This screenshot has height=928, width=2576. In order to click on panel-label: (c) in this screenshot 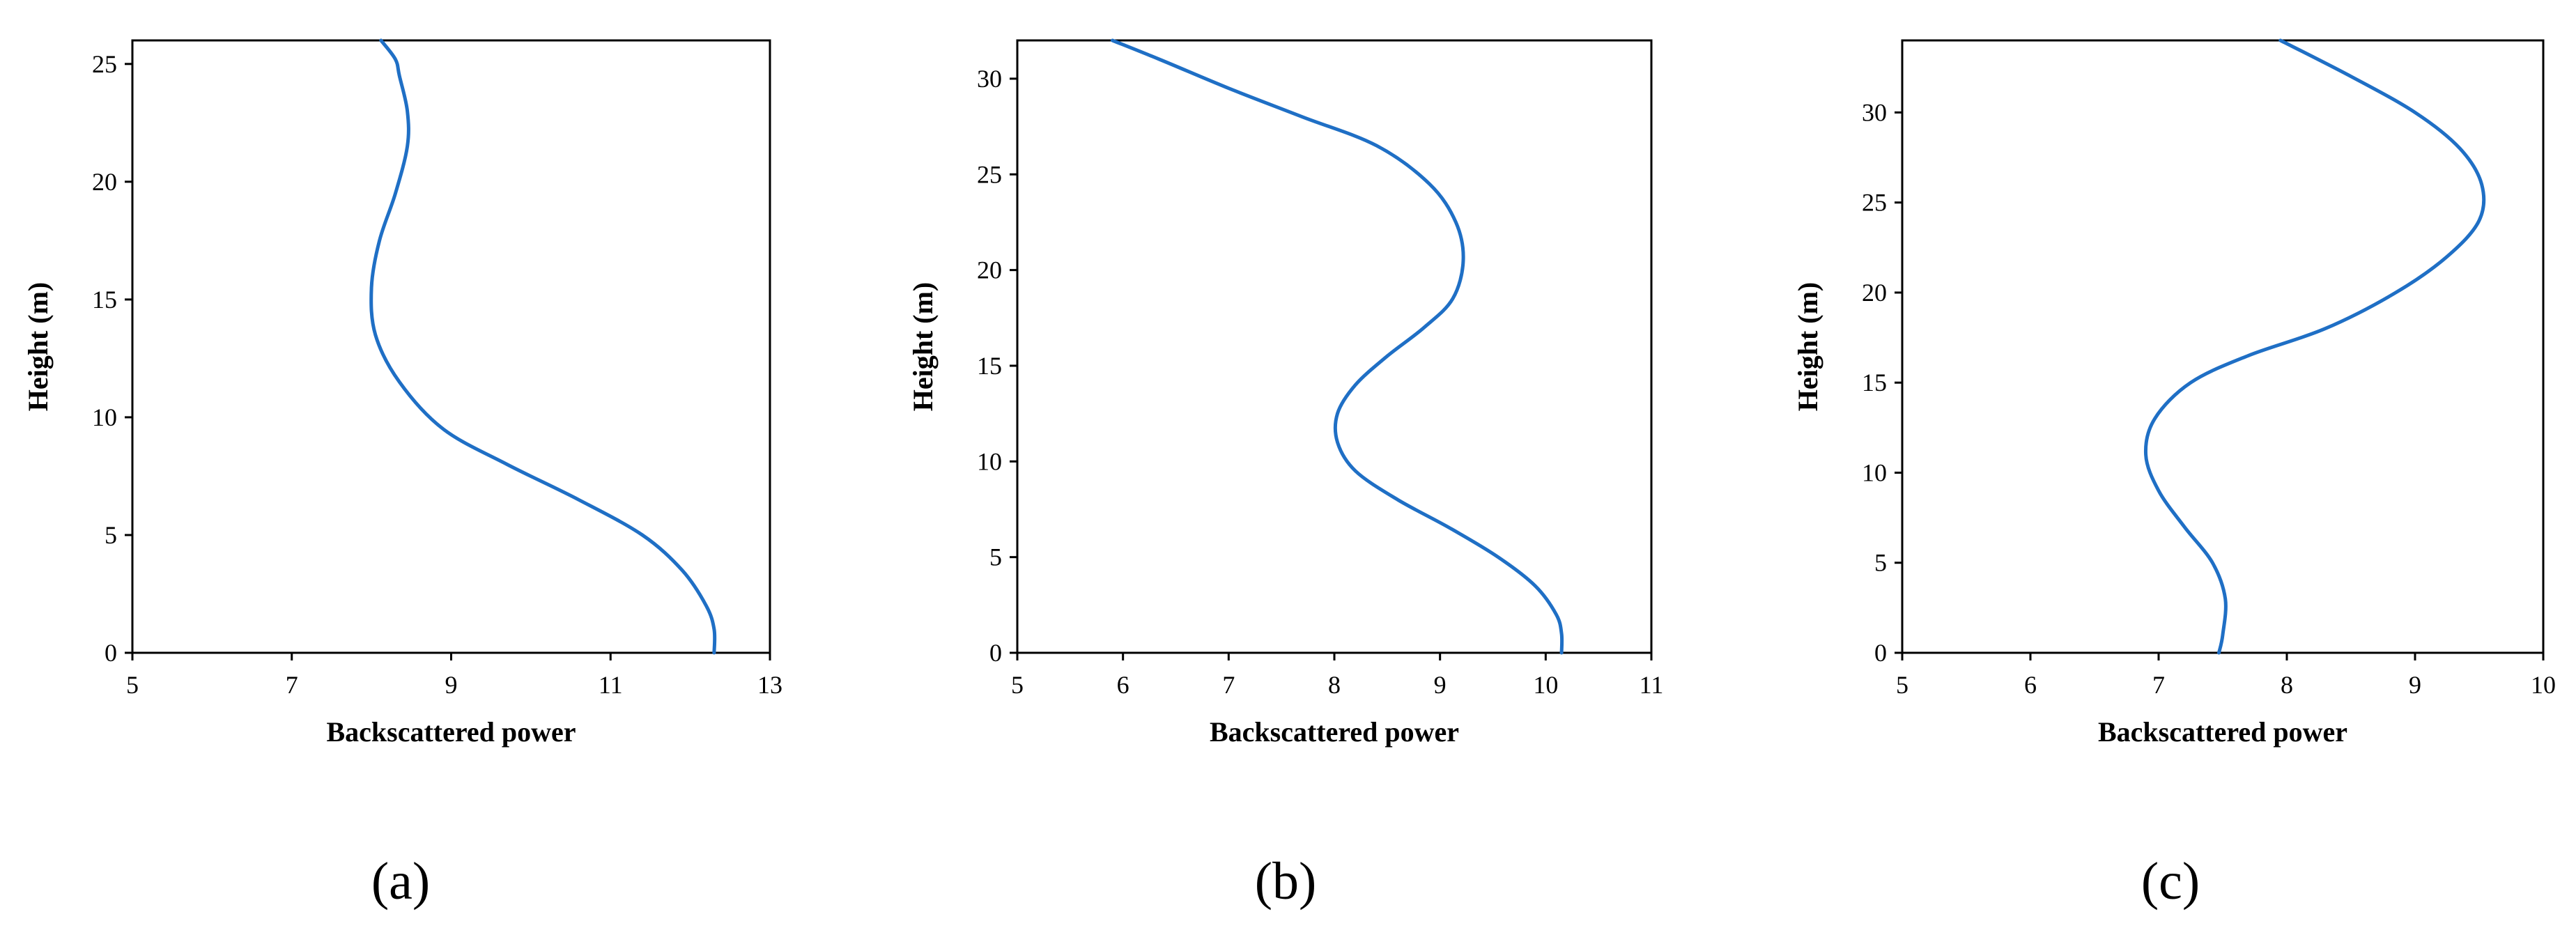, I will do `click(2170, 881)`.